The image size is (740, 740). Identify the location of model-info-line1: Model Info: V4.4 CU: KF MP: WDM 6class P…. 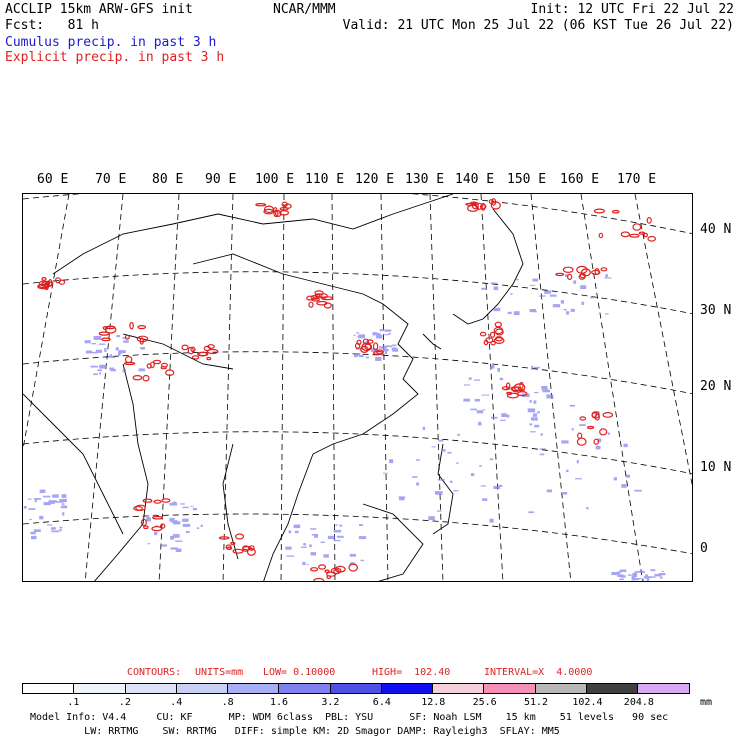
(349, 717).